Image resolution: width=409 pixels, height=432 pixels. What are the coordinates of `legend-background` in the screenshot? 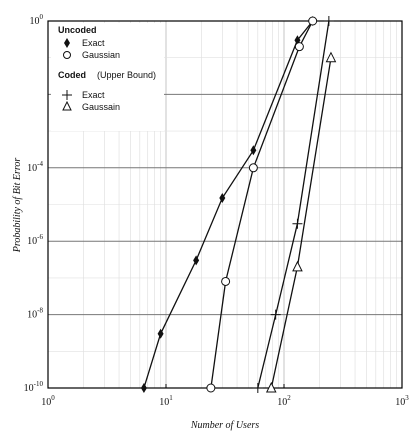 It's located at (107, 77).